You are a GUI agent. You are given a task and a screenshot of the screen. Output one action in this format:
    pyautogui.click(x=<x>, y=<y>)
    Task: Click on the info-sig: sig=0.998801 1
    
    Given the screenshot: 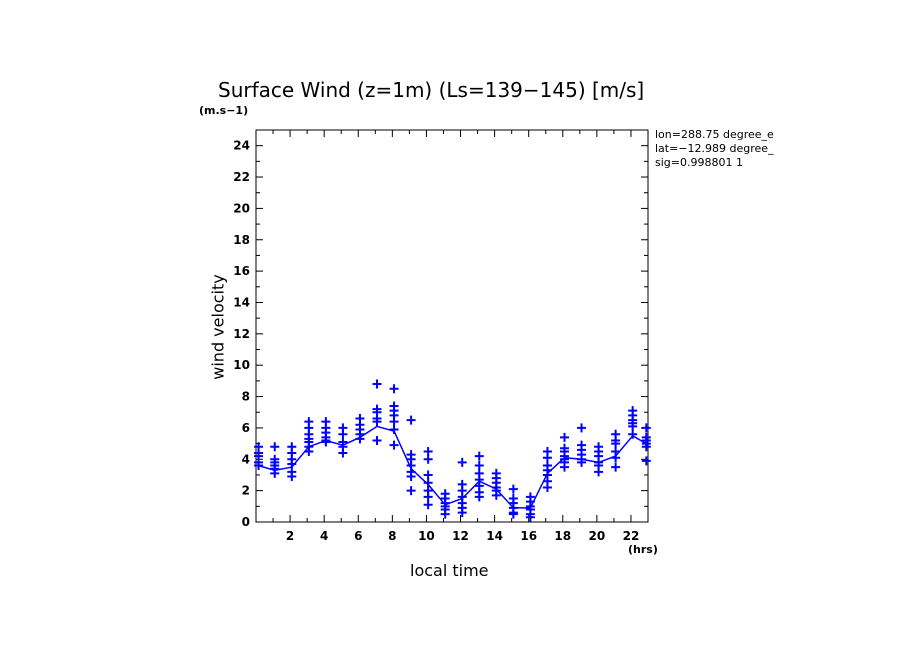 What is the action you would take?
    pyautogui.click(x=699, y=162)
    